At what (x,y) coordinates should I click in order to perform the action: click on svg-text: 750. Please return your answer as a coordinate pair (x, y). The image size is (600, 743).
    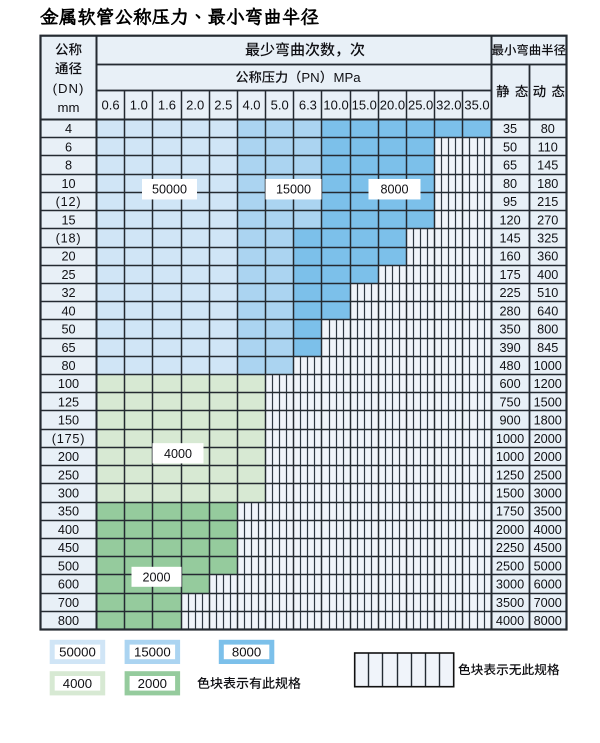
    Looking at the image, I should click on (509, 402).